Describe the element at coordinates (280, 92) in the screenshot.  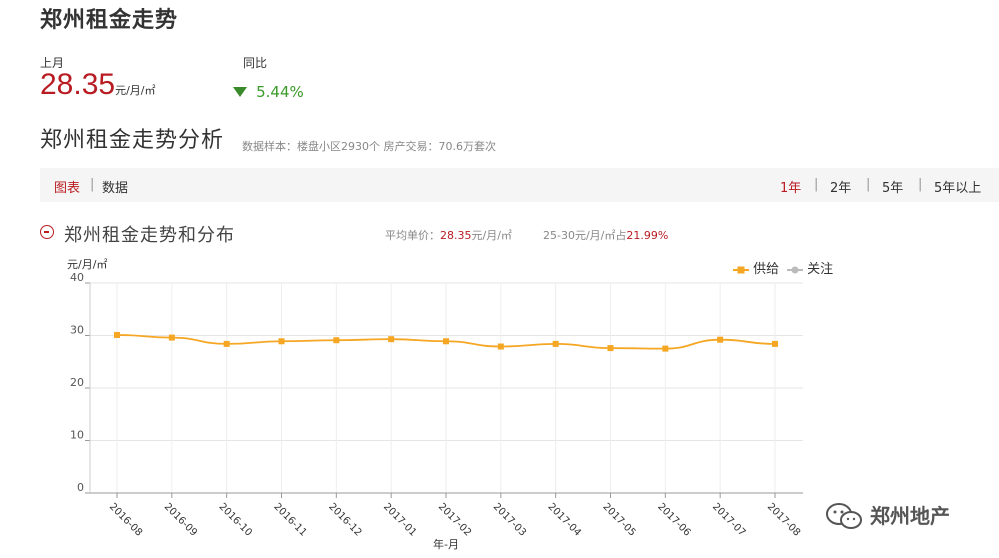
I see `yoy-value: 5.44%` at that location.